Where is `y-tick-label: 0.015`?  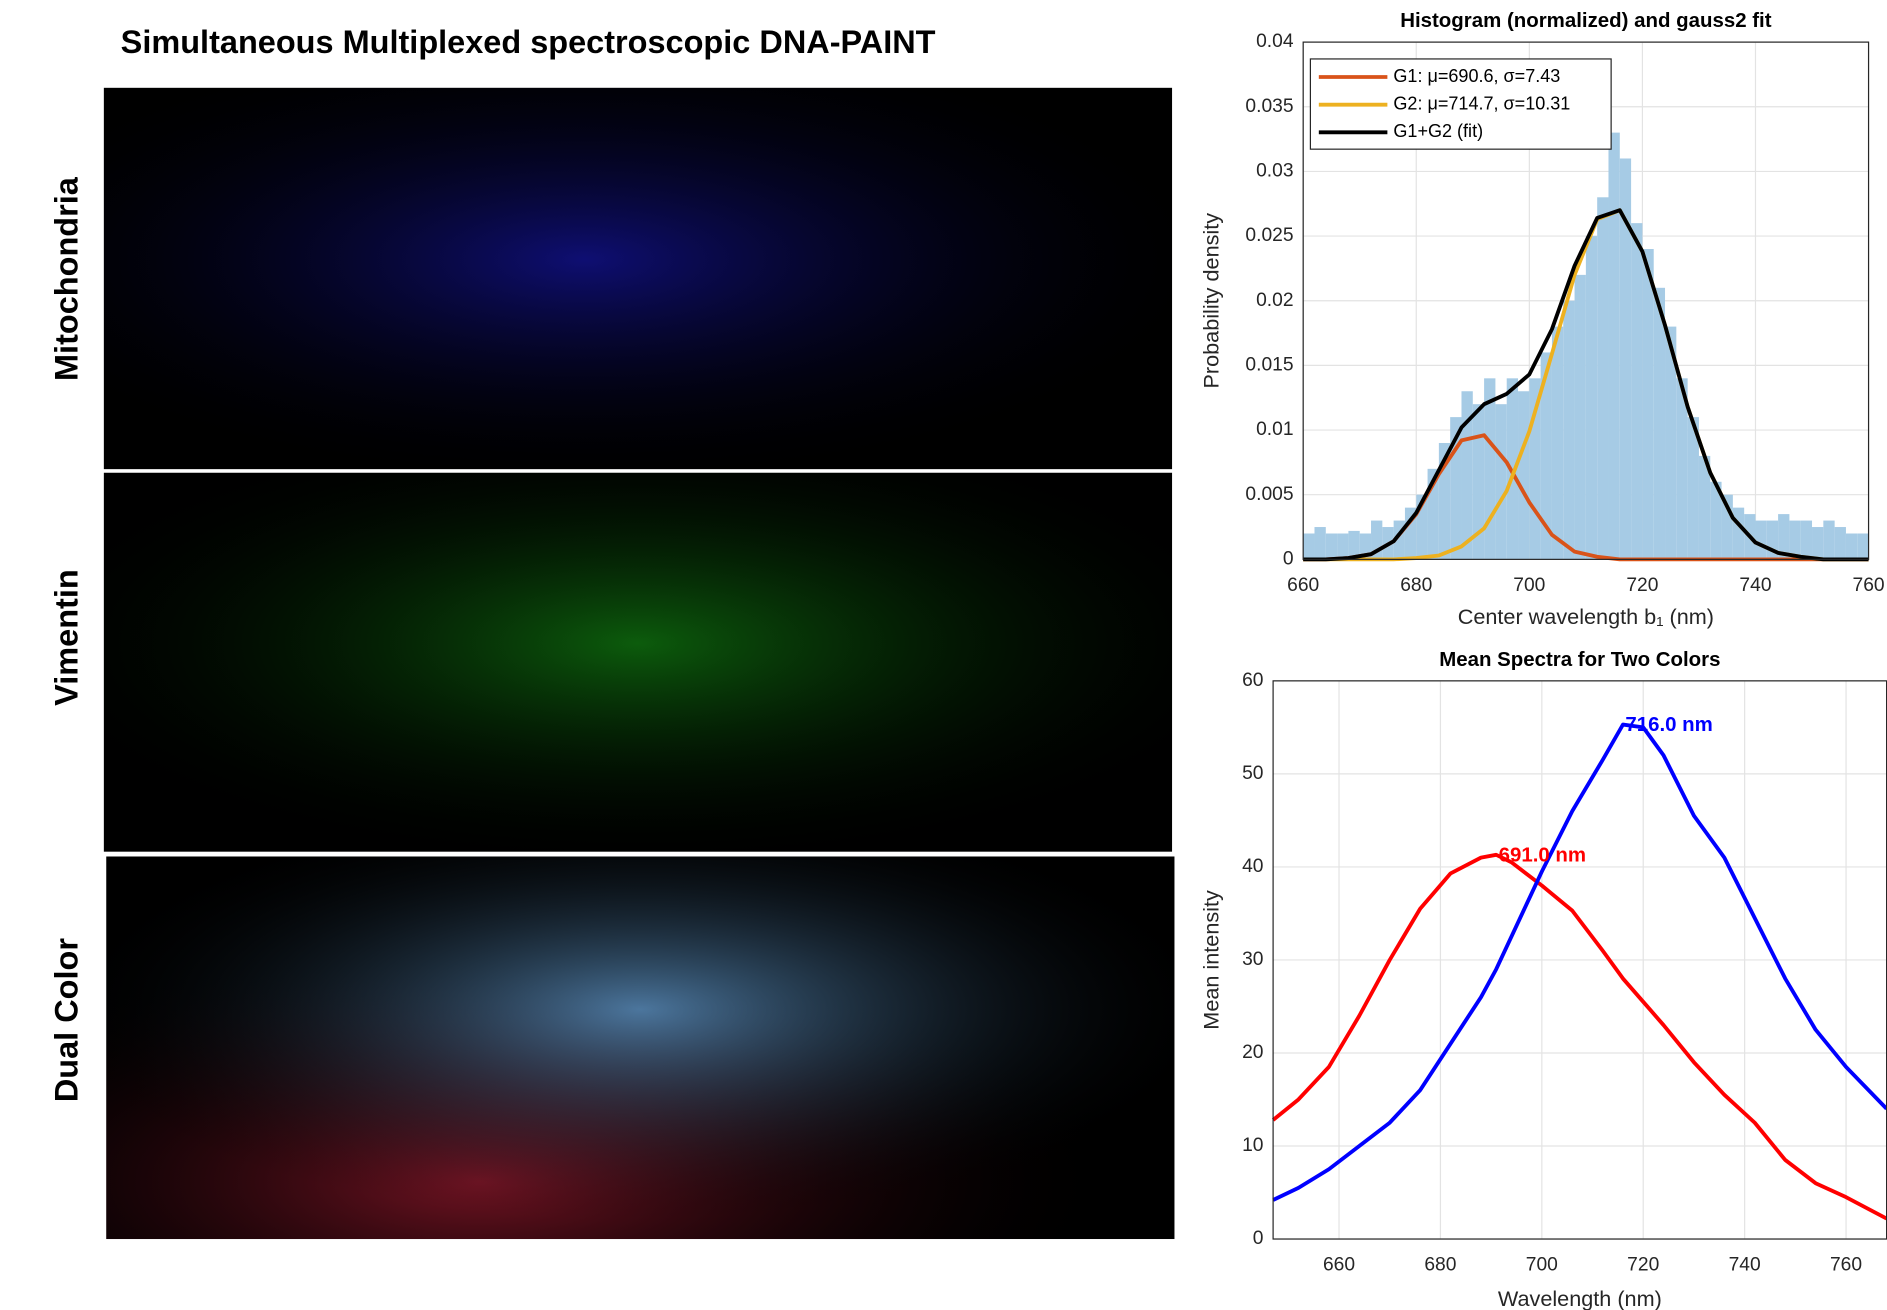
y-tick-label: 0.015 is located at coordinates (1269, 364).